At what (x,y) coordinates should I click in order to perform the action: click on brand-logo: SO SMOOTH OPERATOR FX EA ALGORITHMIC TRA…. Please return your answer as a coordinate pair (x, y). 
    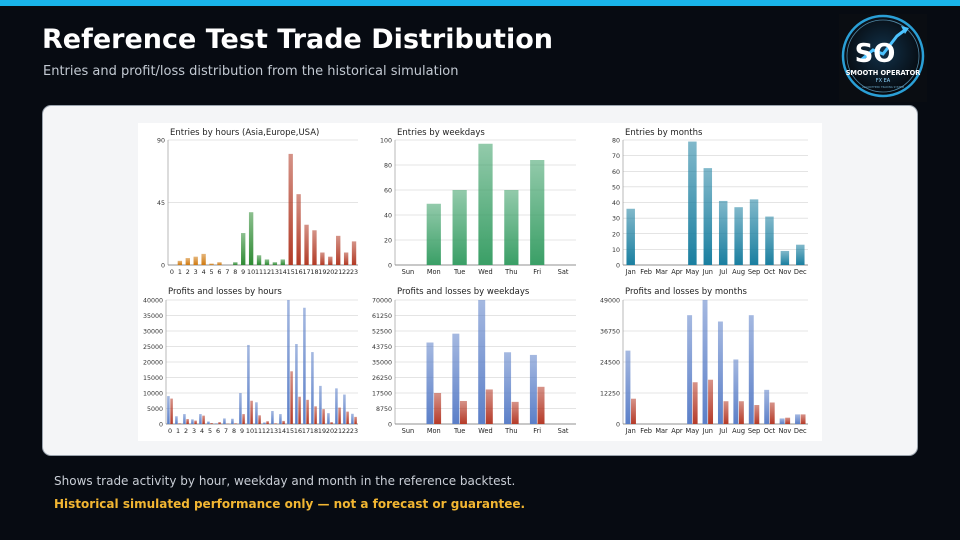
    Looking at the image, I should click on (883, 58).